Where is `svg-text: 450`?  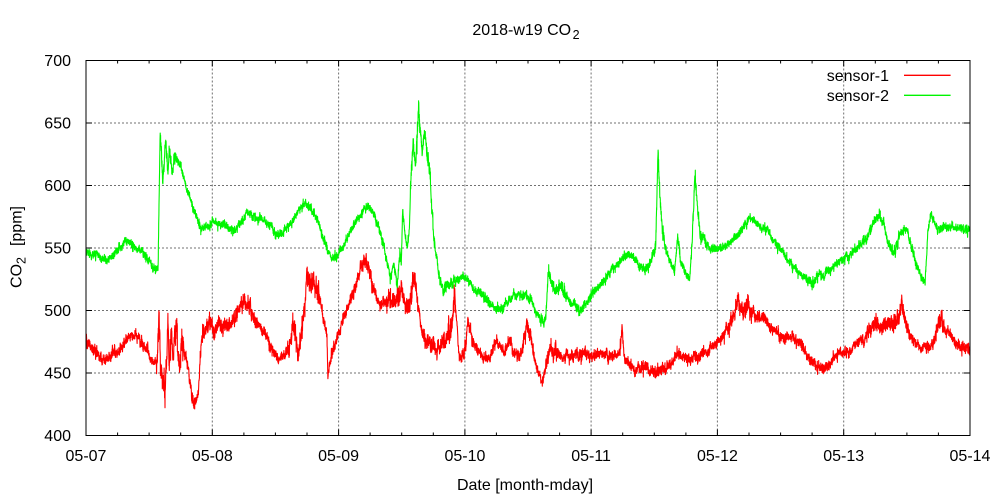 svg-text: 450 is located at coordinates (57, 374).